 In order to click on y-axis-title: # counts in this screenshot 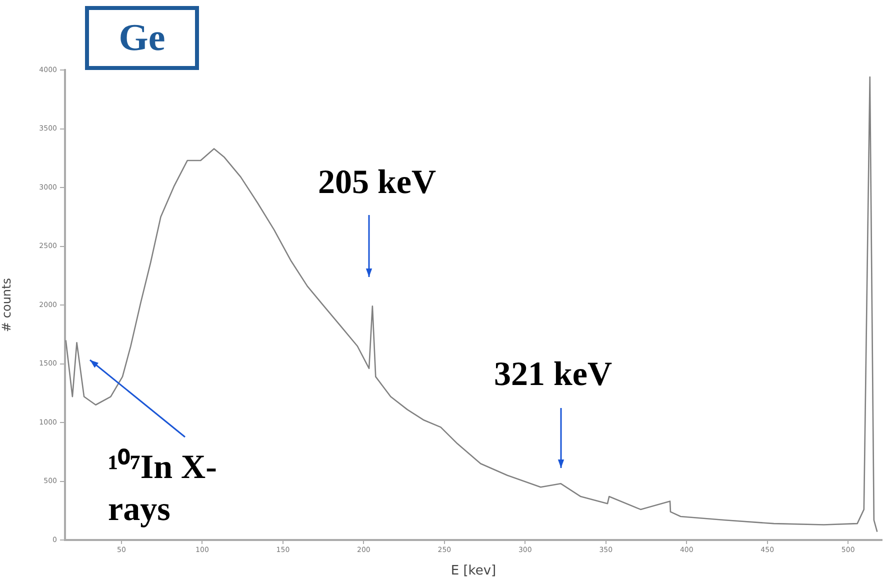, I will do `click(7, 305)`.